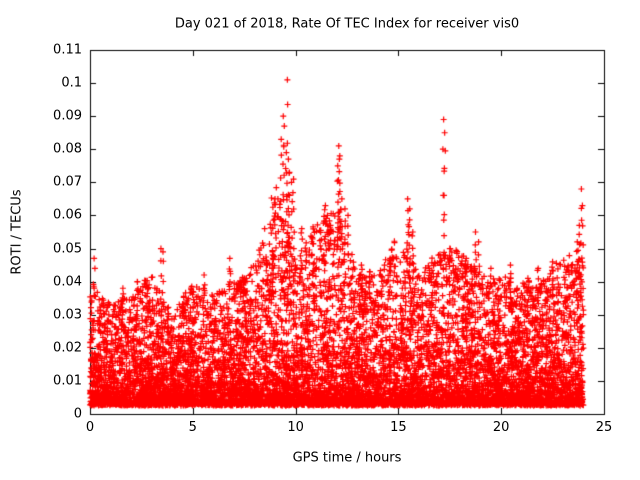 The height and width of the screenshot is (480, 640). Describe the element at coordinates (192, 427) in the screenshot. I see `x-tick-label: 5` at that location.